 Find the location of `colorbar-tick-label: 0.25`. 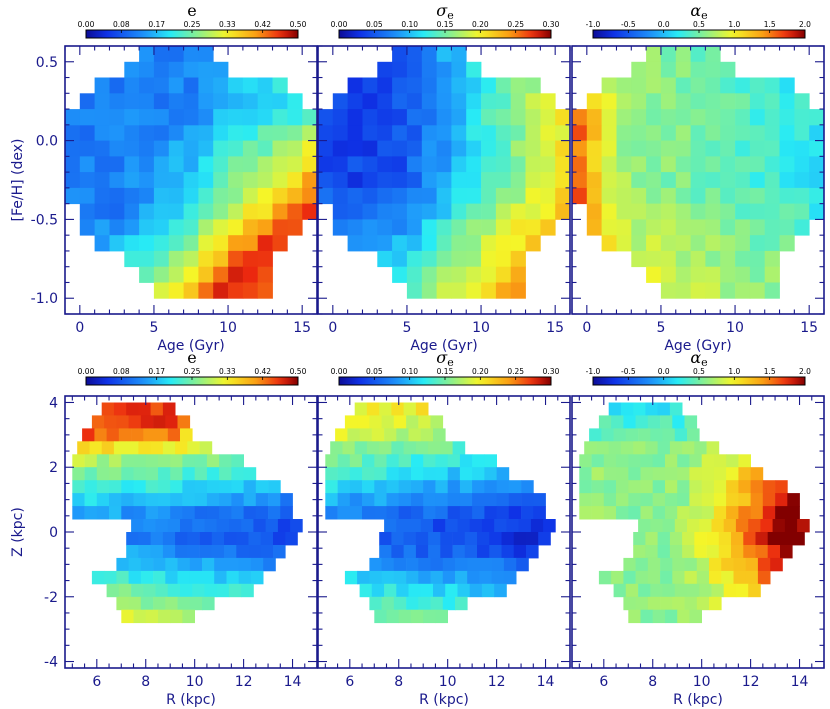

colorbar-tick-label: 0.25 is located at coordinates (192, 371).